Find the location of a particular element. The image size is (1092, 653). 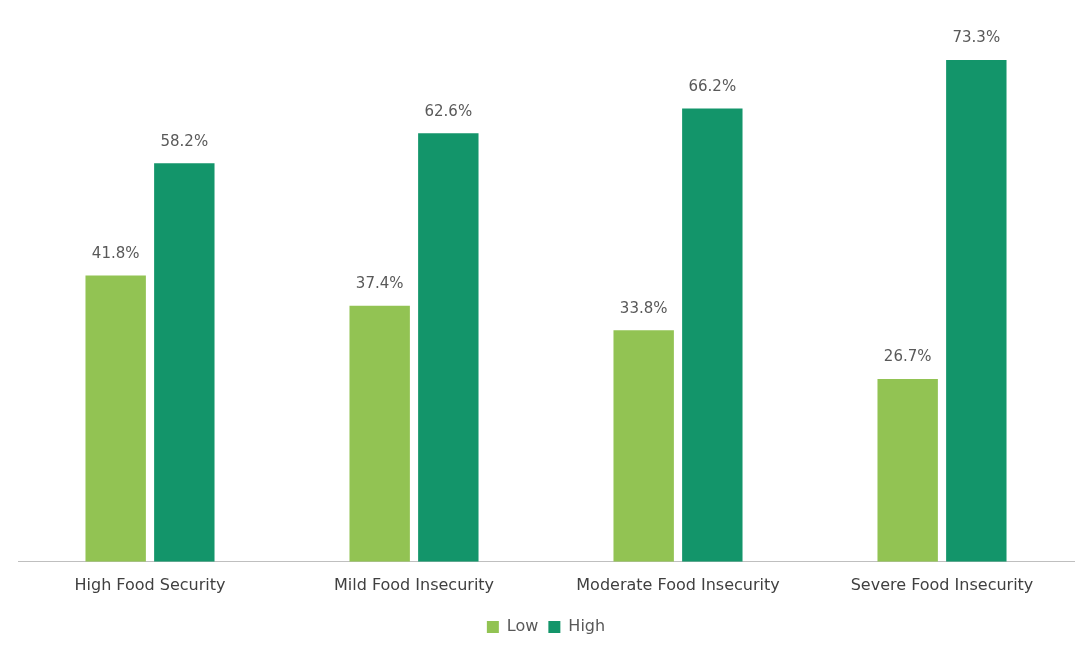

data-label: 41.8% is located at coordinates (115, 252).